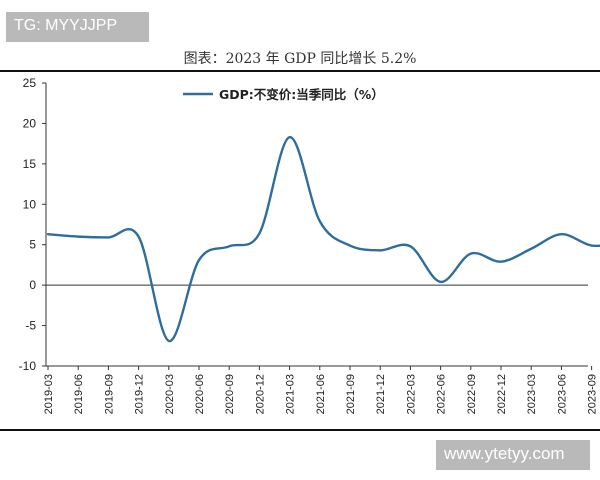 The width and height of the screenshot is (600, 480). Describe the element at coordinates (77, 27) in the screenshot. I see `watermark-top-left: TG: MYYJJPP` at that location.